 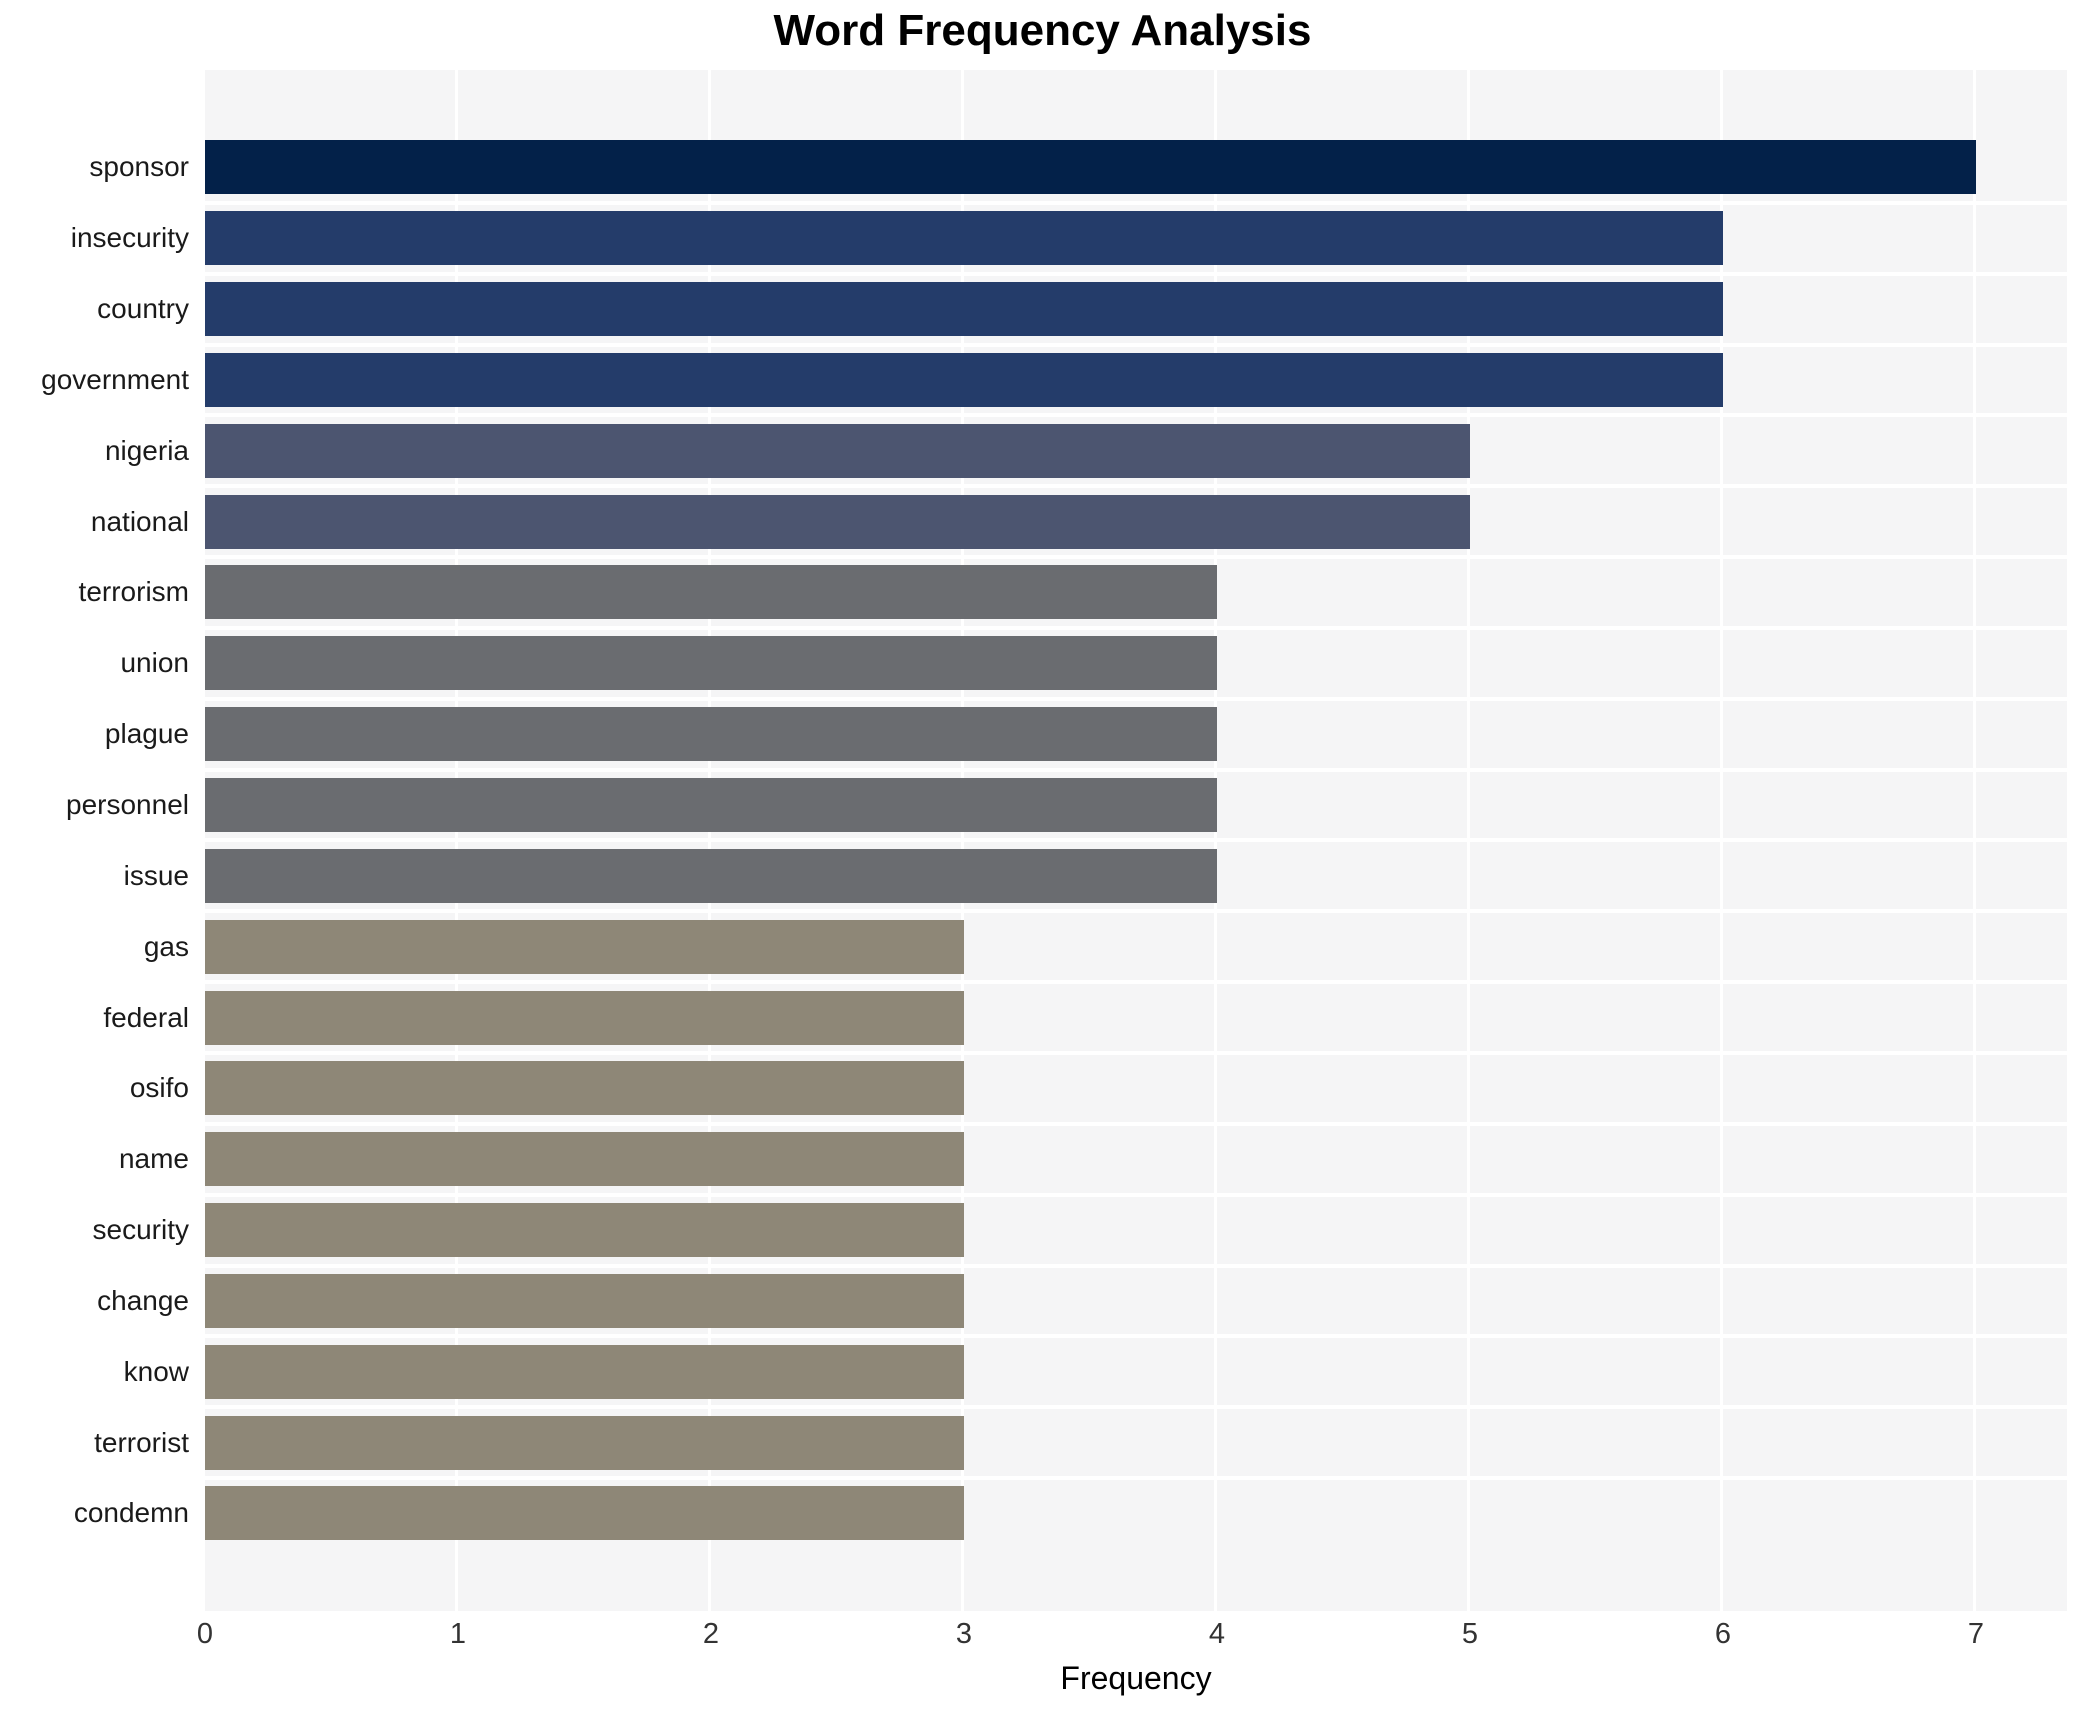 What do you see at coordinates (141, 1442) in the screenshot?
I see `category-label: terrorist` at bounding box center [141, 1442].